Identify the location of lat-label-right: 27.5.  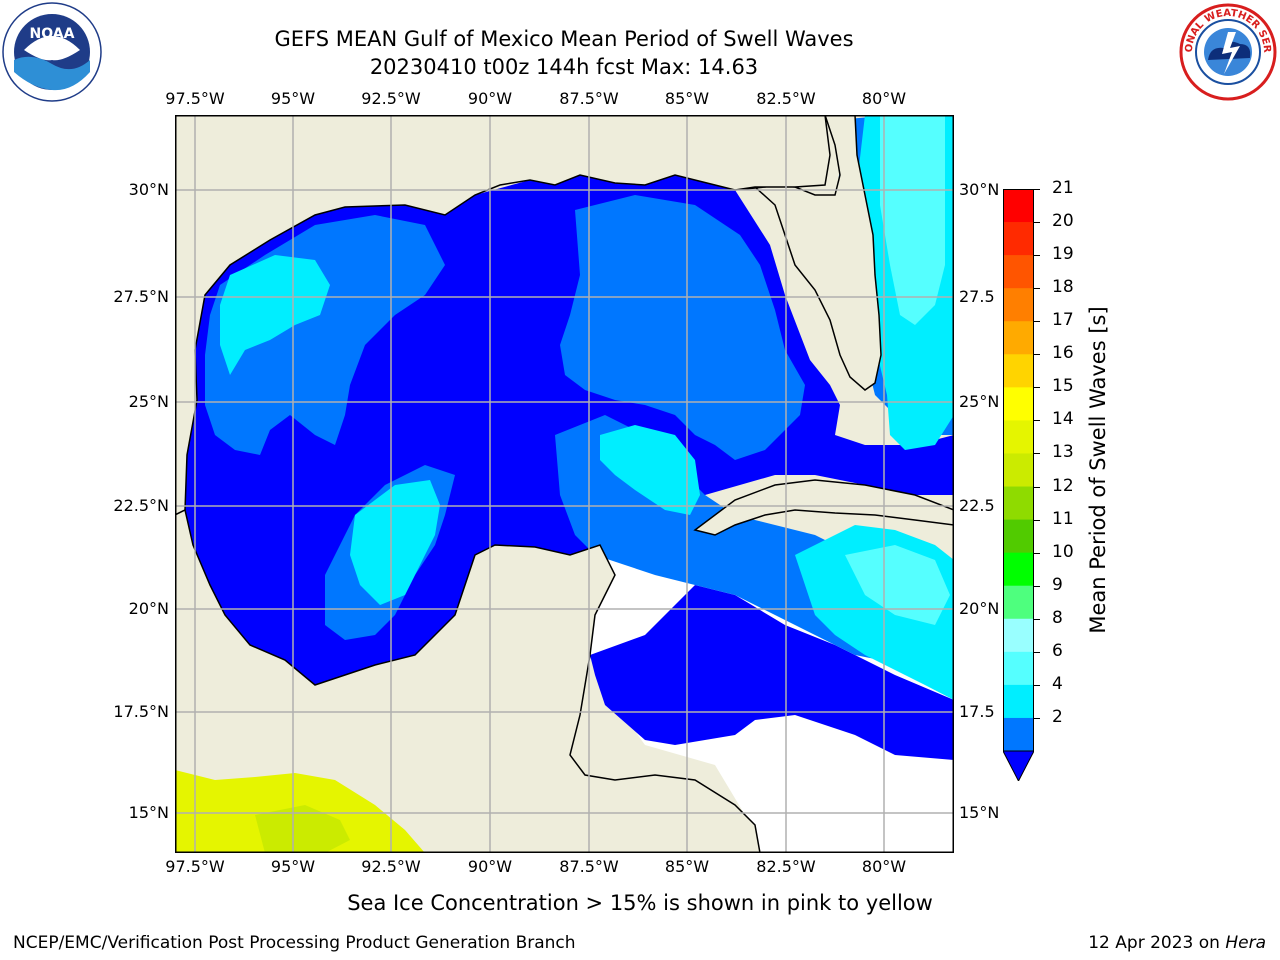
(977, 296).